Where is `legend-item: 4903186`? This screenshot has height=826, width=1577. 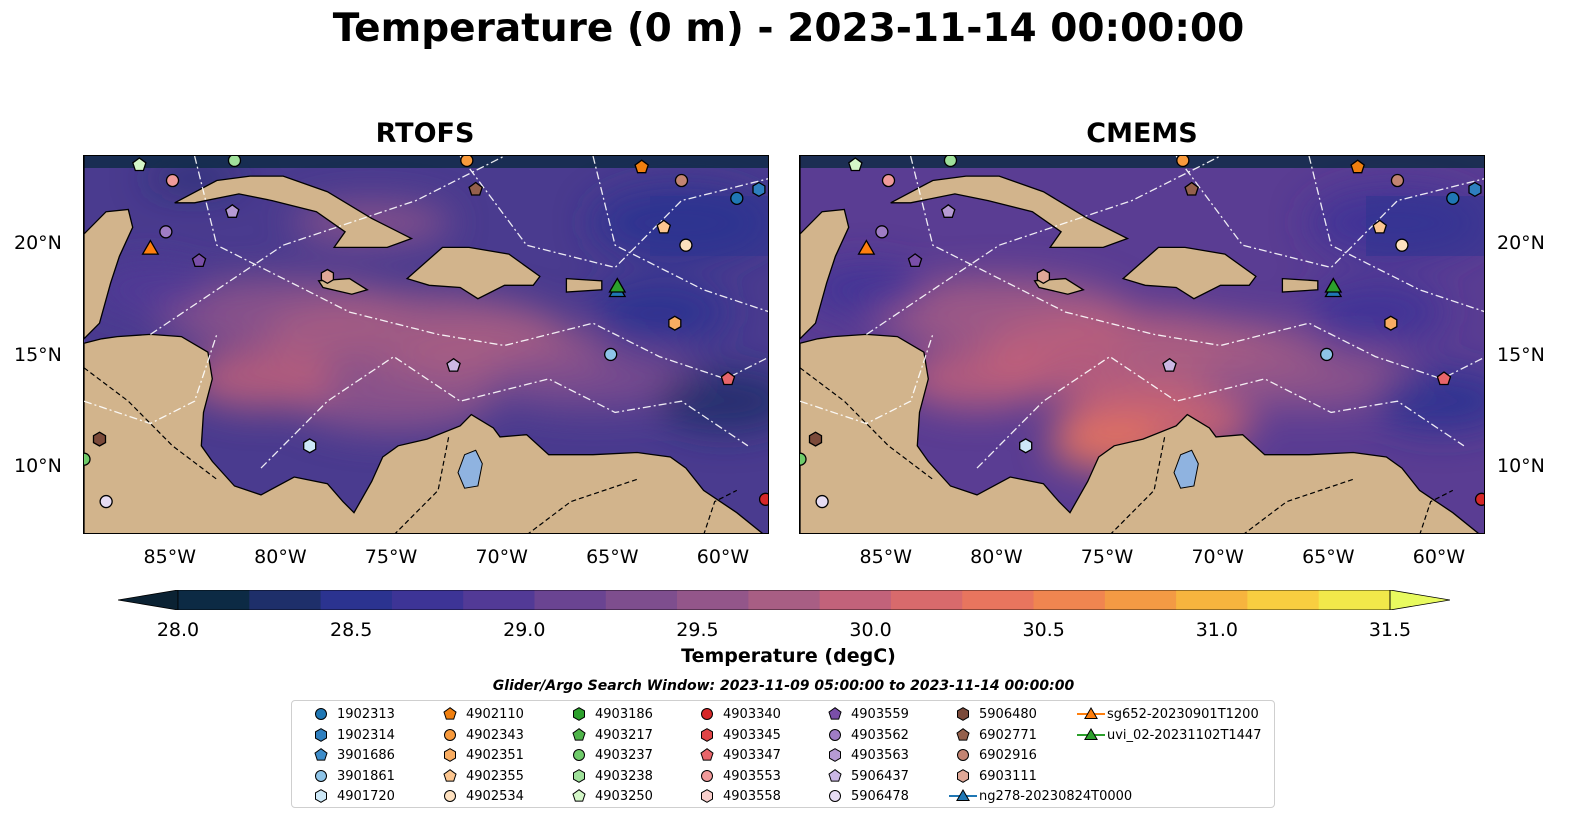
legend-item: 4903186 is located at coordinates (613, 714).